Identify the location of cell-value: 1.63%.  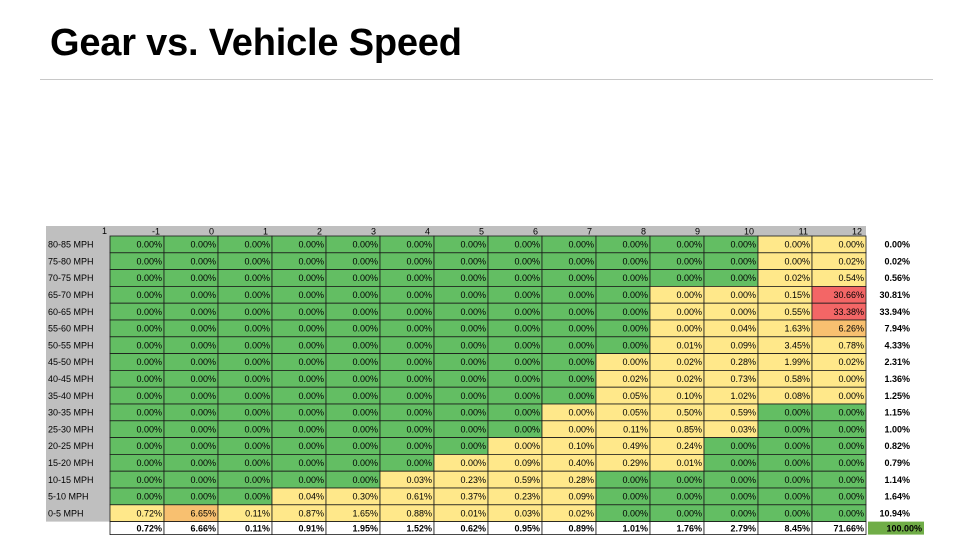
(797, 329).